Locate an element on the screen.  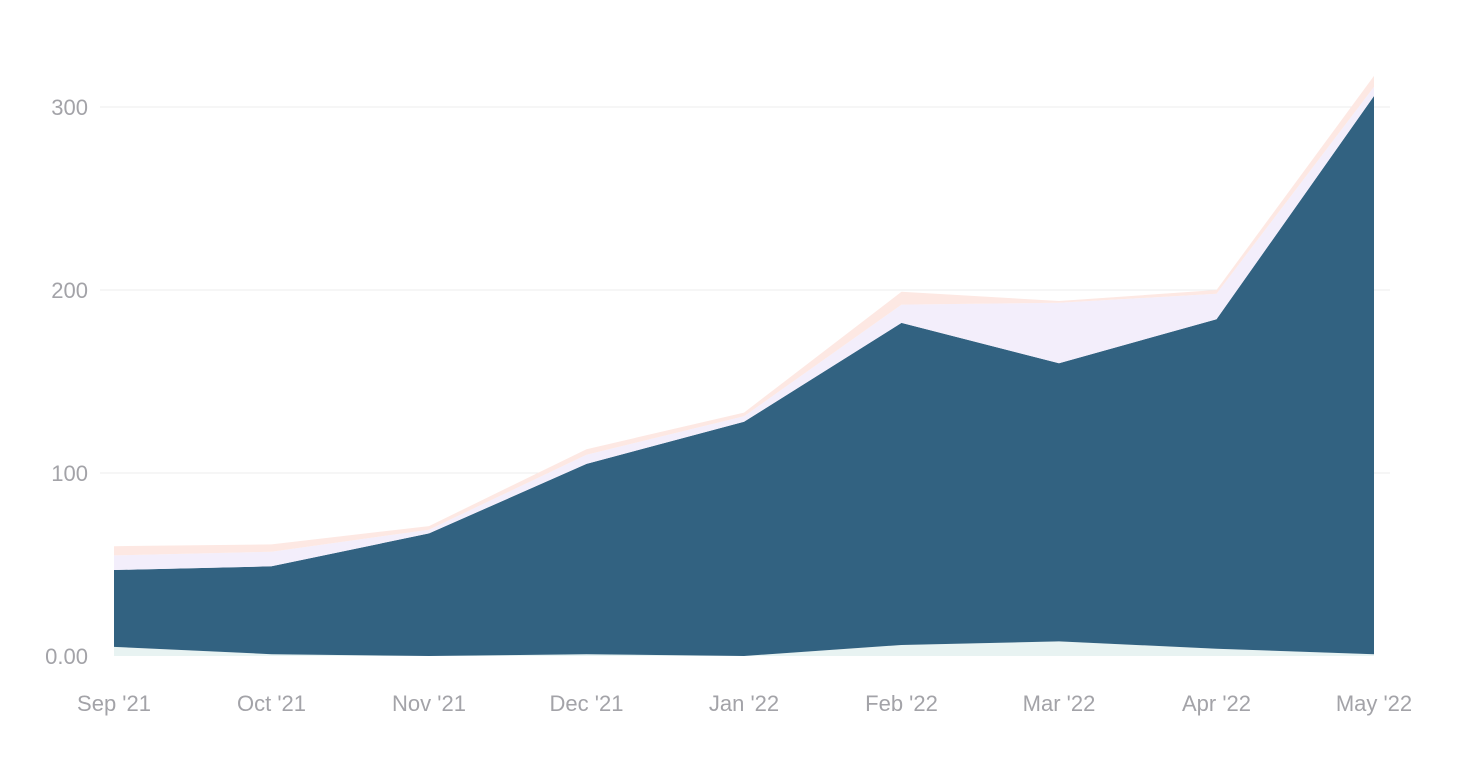
y-tick-label: 200 is located at coordinates (69, 290).